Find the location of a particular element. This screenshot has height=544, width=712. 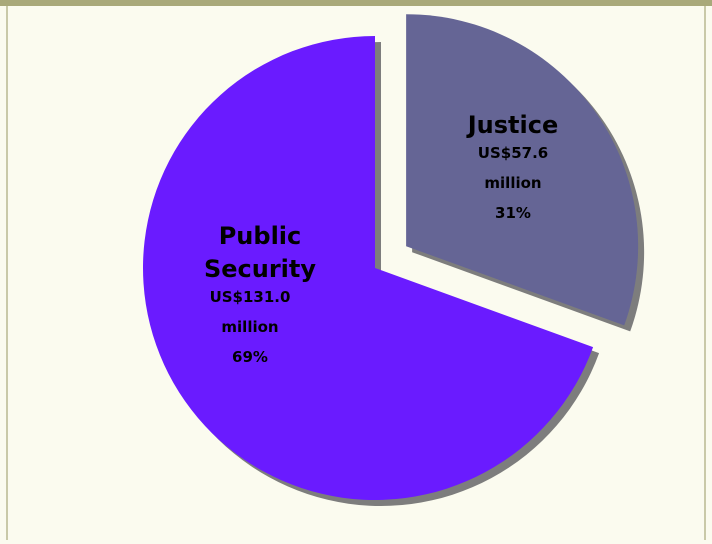

slice-percent-label: 69% is located at coordinates (250, 357).